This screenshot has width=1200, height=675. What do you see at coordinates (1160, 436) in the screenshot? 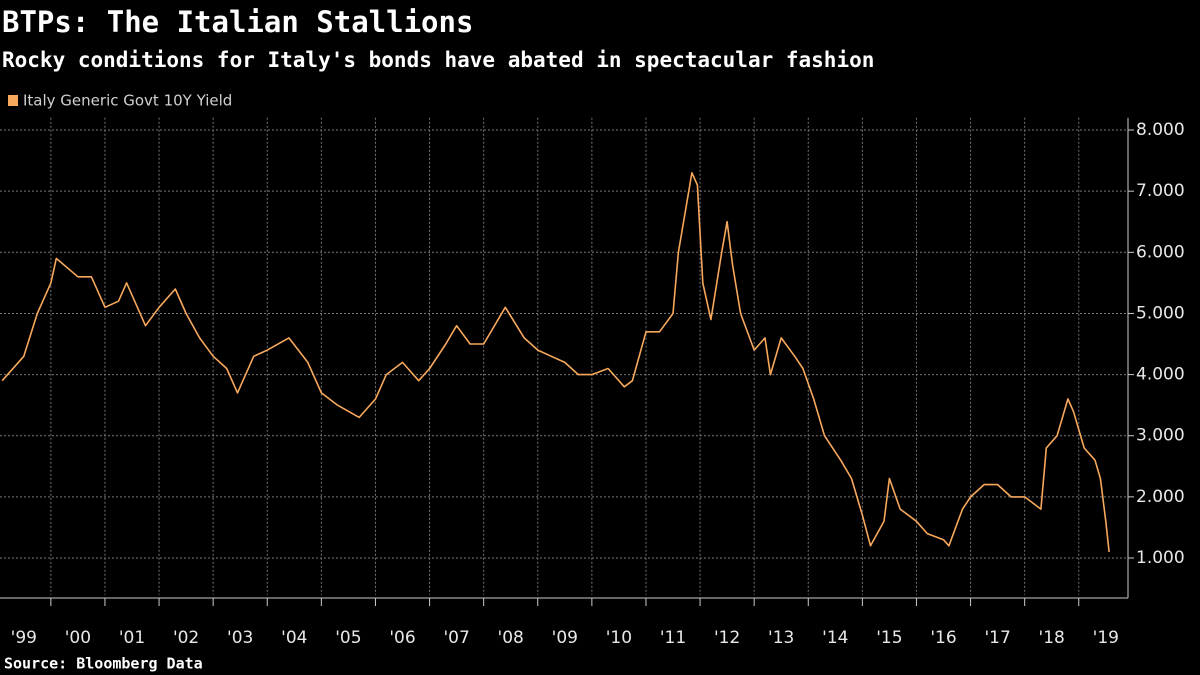
I see `y-tick-label: 3.000` at bounding box center [1160, 436].